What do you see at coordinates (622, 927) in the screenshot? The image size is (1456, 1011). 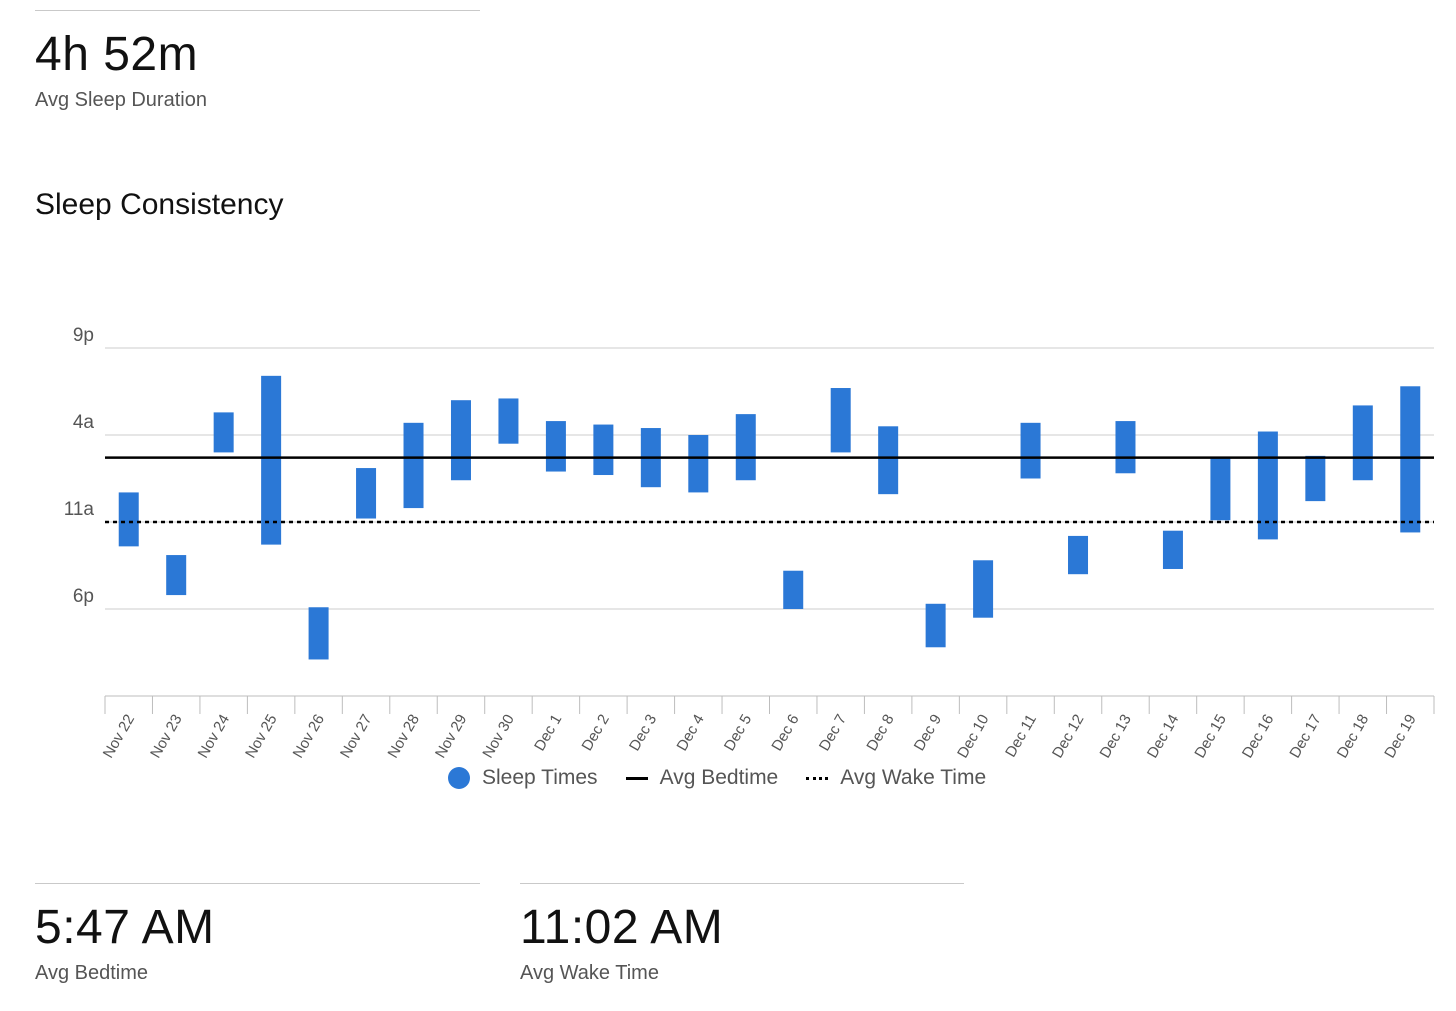 I see `avg-wake-value: 11:02 AM` at bounding box center [622, 927].